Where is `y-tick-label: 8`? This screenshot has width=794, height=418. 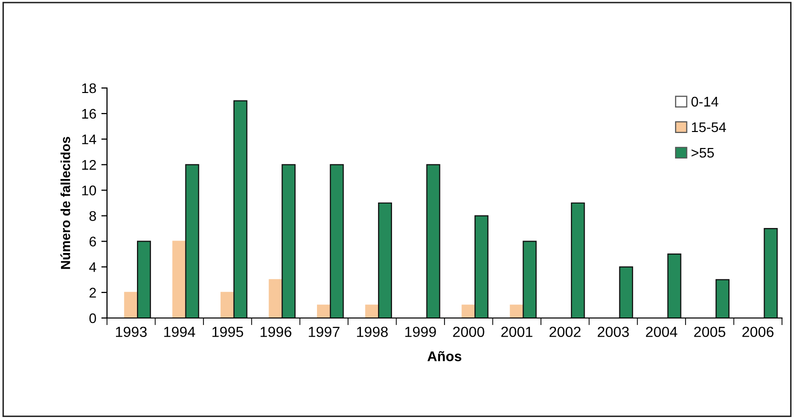
y-tick-label: 8 is located at coordinates (92, 216).